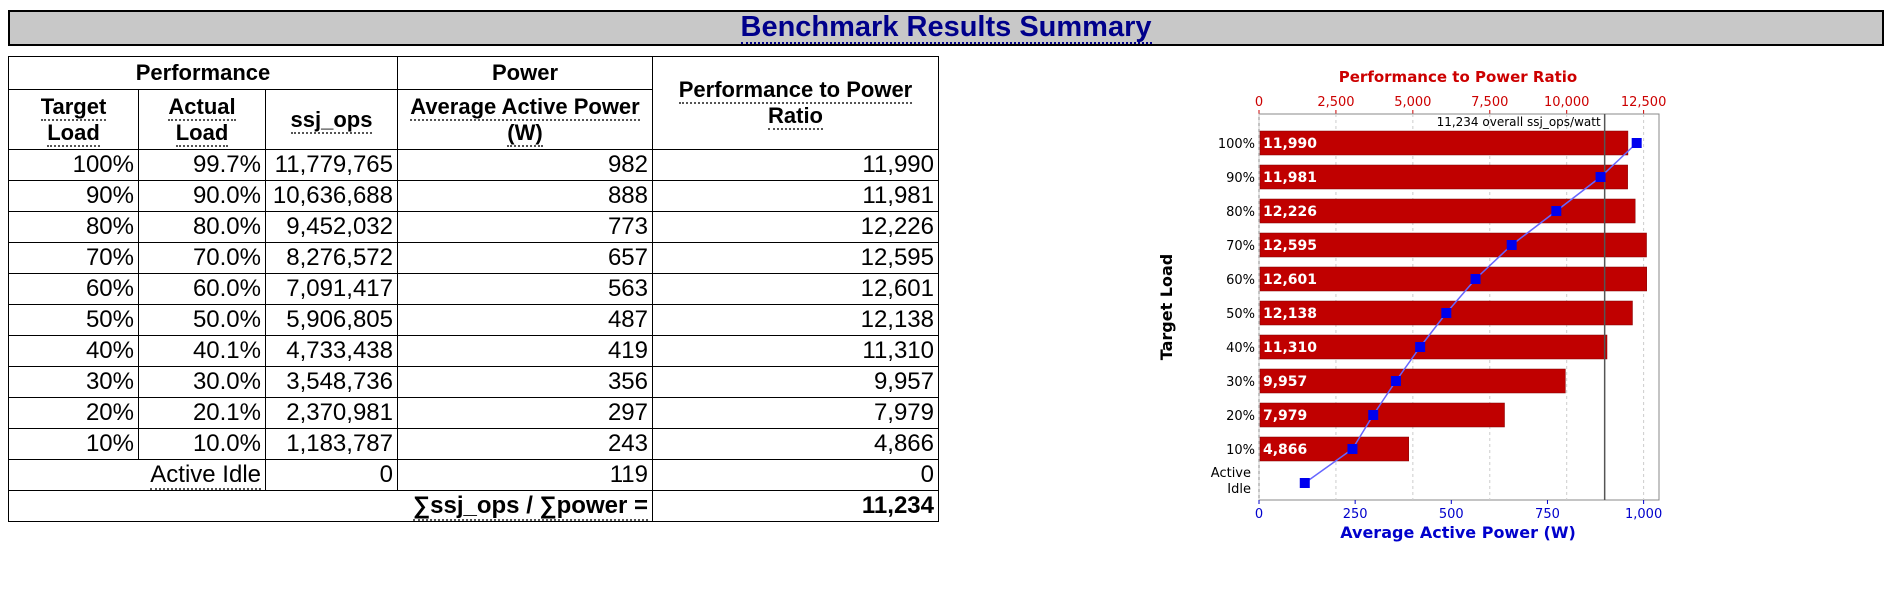  I want to click on ssj-ops-cell: 10,636,688, so click(331, 196).